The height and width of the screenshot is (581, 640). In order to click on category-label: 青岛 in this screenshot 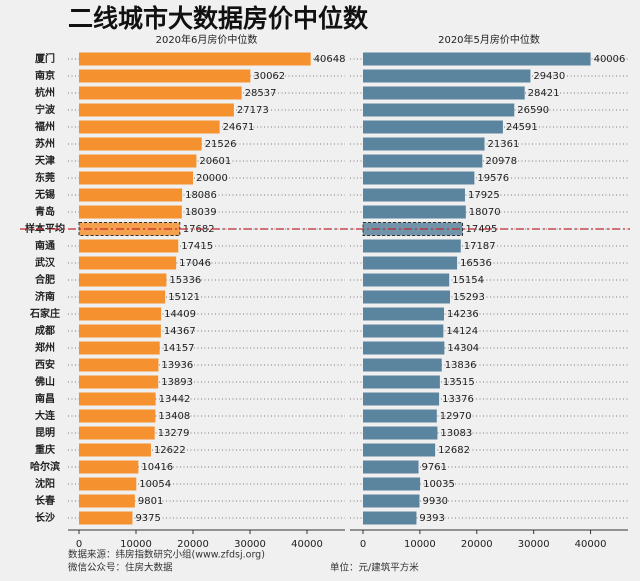, I will do `click(45, 211)`.